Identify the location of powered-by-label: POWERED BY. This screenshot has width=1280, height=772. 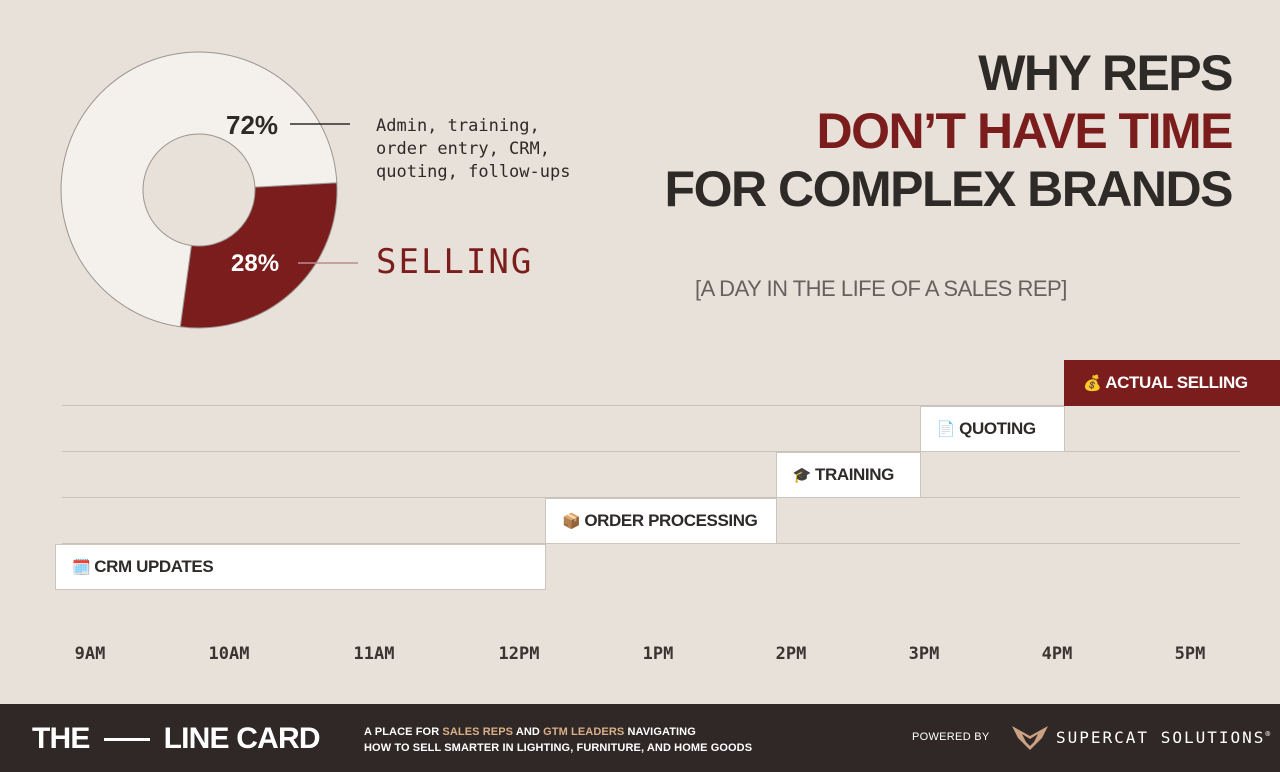
(951, 737).